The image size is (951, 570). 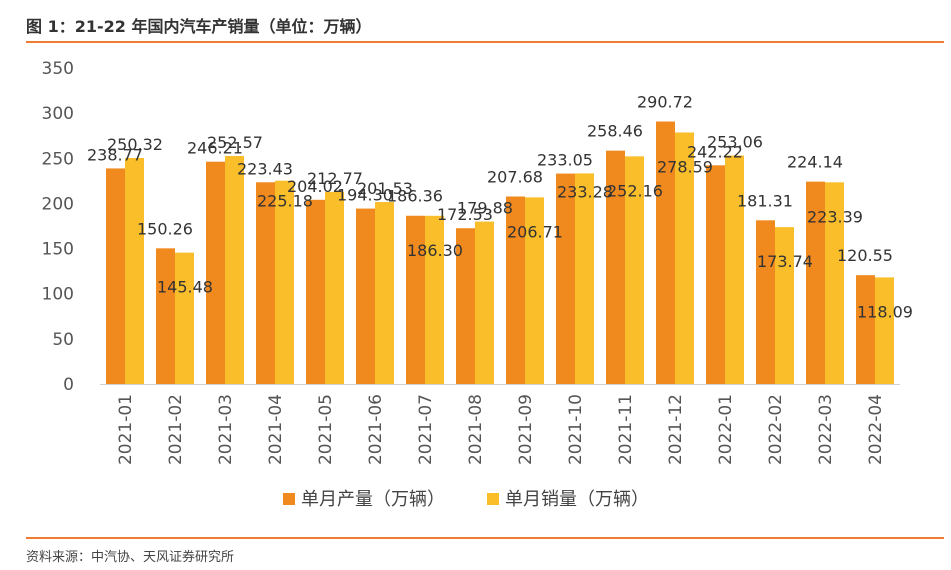 What do you see at coordinates (876, 429) in the screenshot?
I see `x-tick-label: 2022-04` at bounding box center [876, 429].